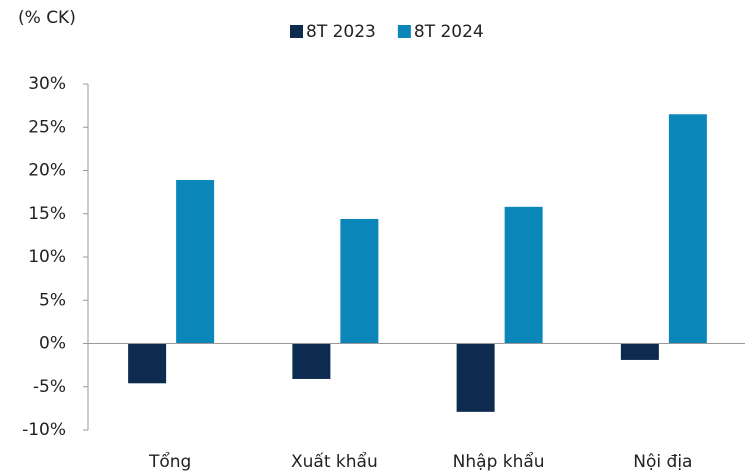 The height and width of the screenshot is (473, 745). What do you see at coordinates (44, 430) in the screenshot?
I see `y-tick-label: -10%` at bounding box center [44, 430].